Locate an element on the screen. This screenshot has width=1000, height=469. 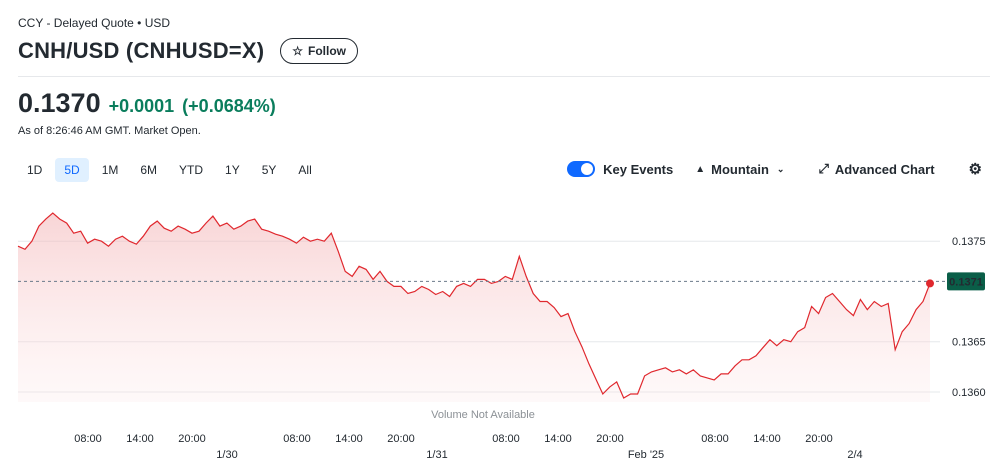
chart-type-dropdown: ▲ Mountain ⌄ is located at coordinates (739, 169).